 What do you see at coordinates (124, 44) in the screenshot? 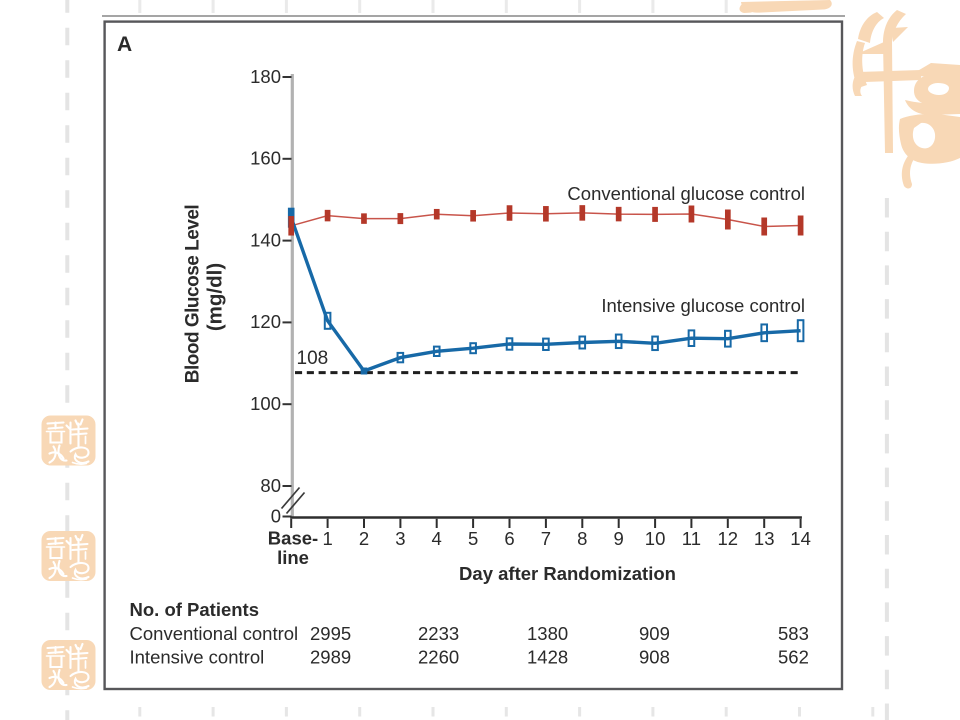
I see `svg-text: A` at bounding box center [124, 44].